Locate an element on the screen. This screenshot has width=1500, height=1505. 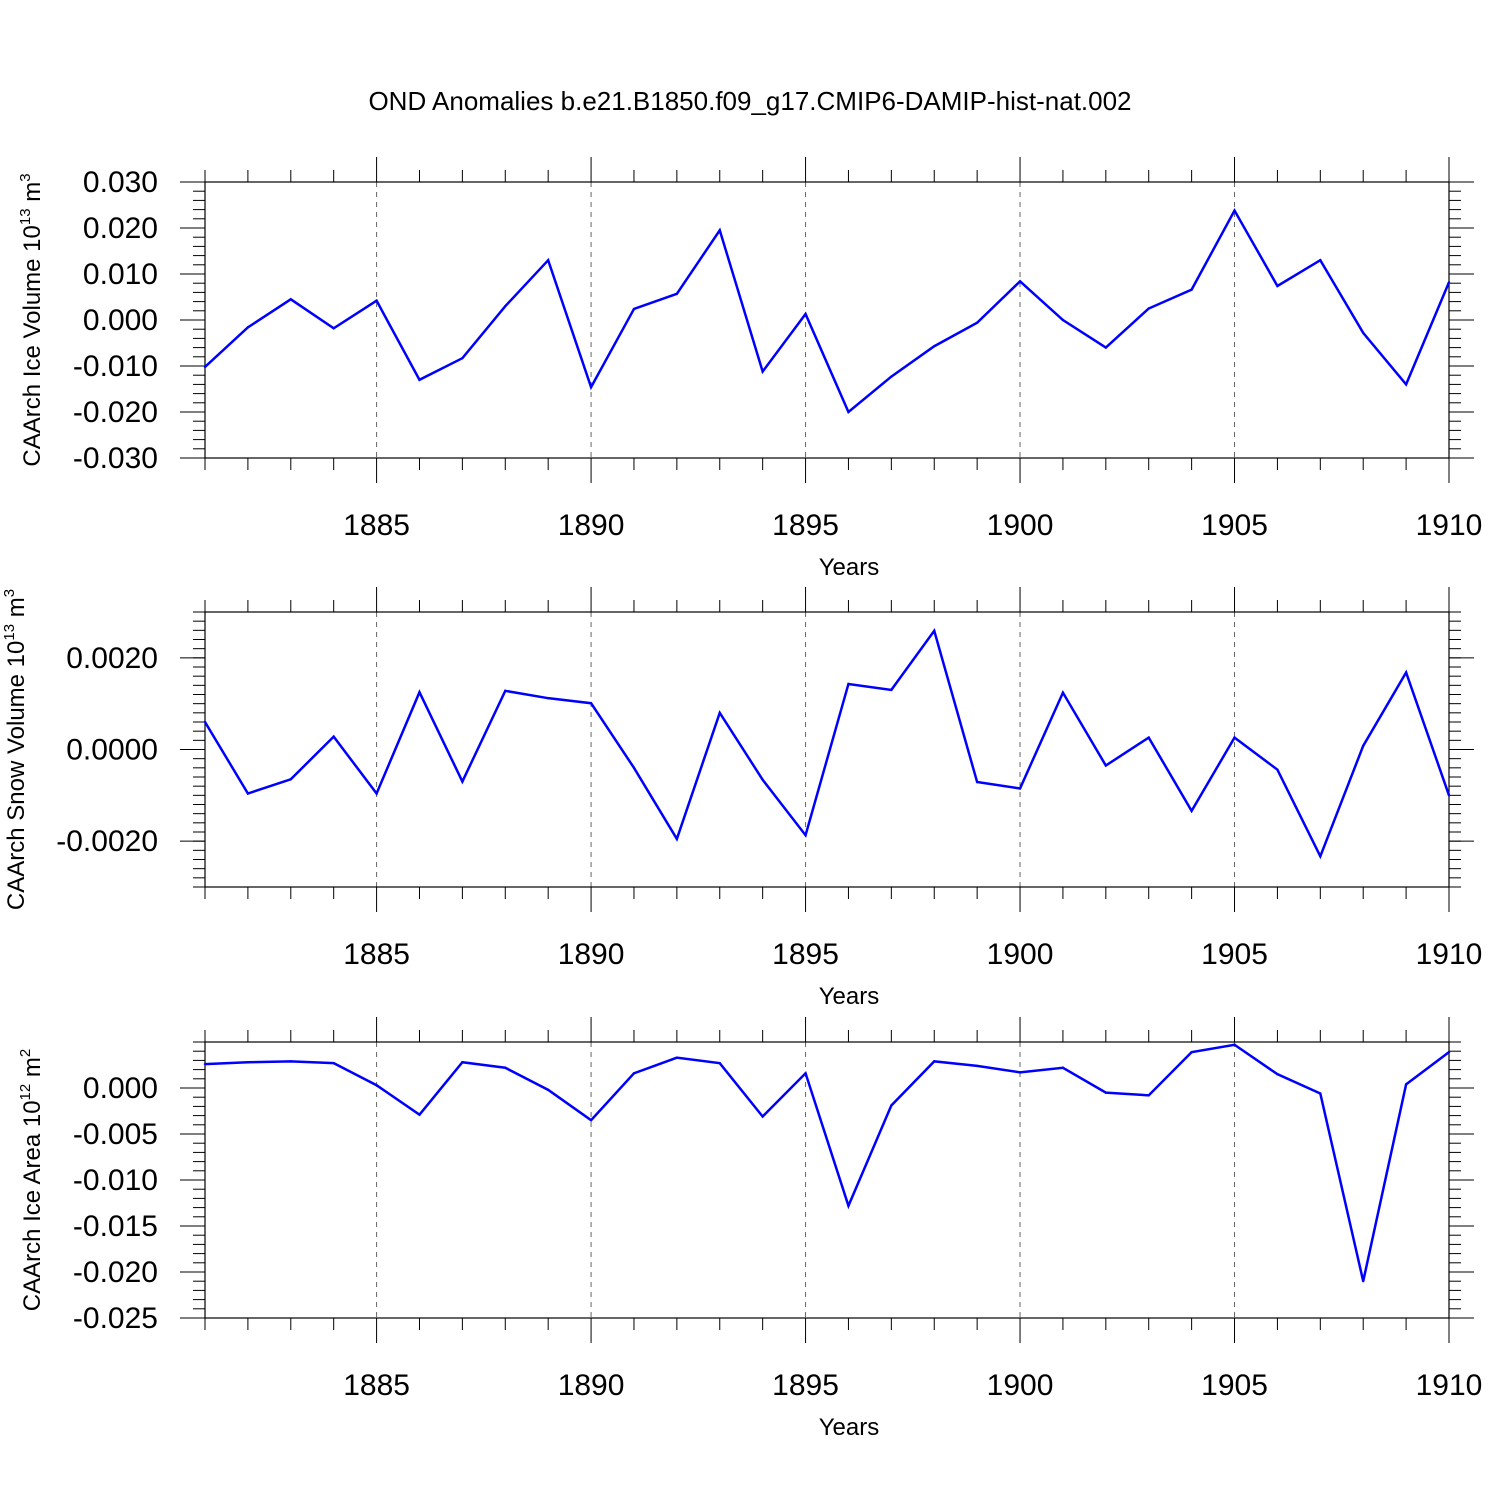
y-axis-title: CAArch Ice Area 1012 m2 is located at coordinates (31, 1180).